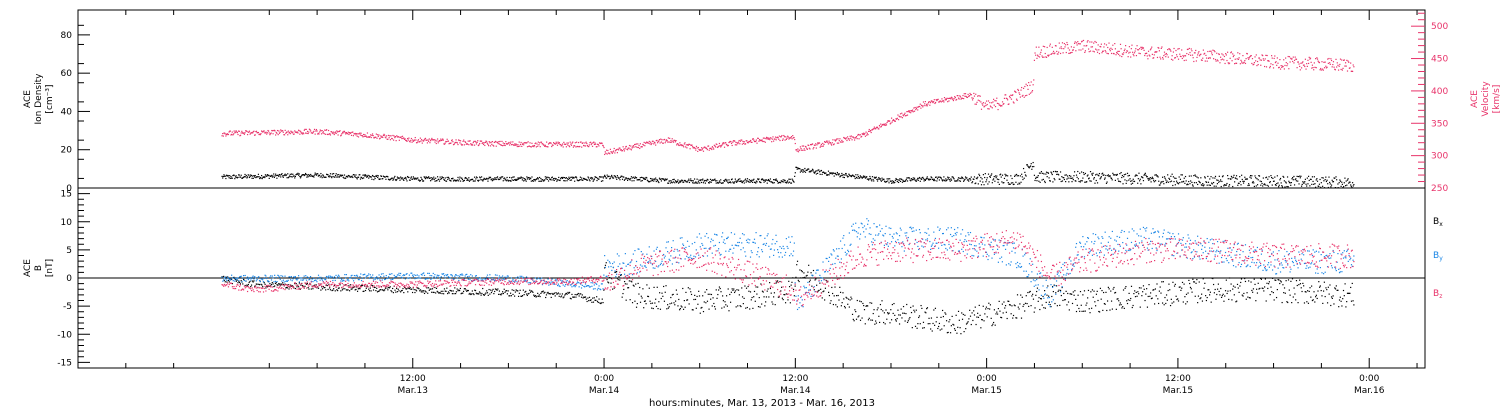  I want to click on field-tick-label: -5, so click(67, 307).